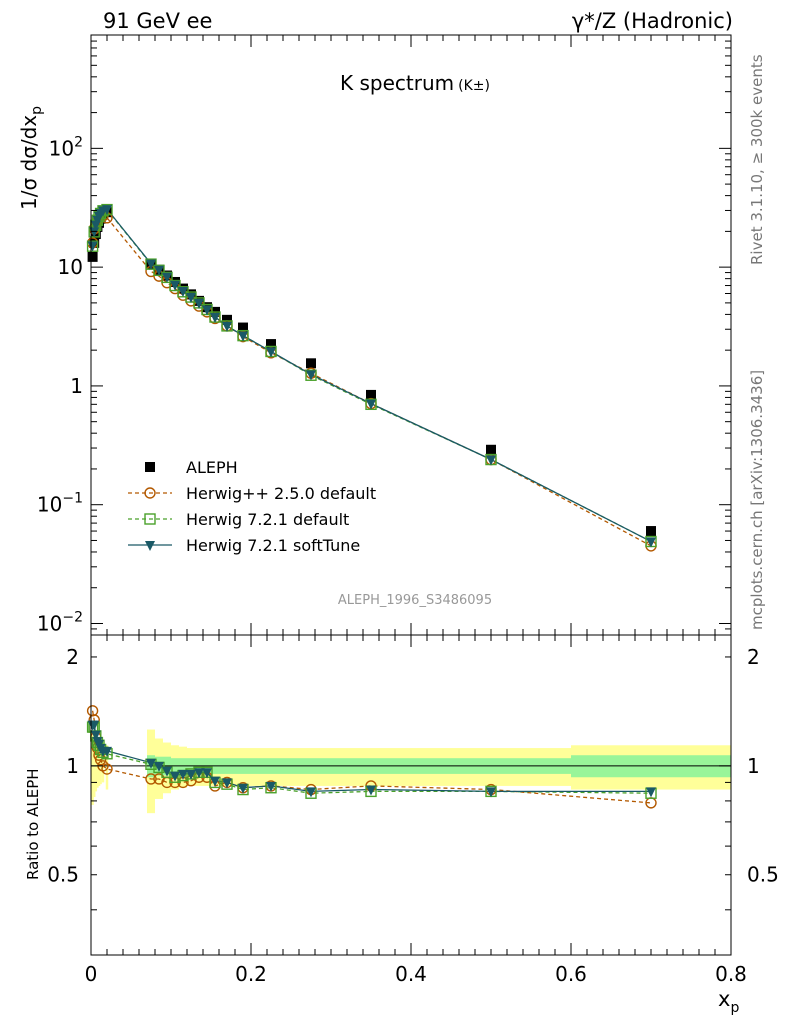 This screenshot has height=1024, width=786. I want to click on ratio-y-tick-label-right: 0.5, so click(763, 875).